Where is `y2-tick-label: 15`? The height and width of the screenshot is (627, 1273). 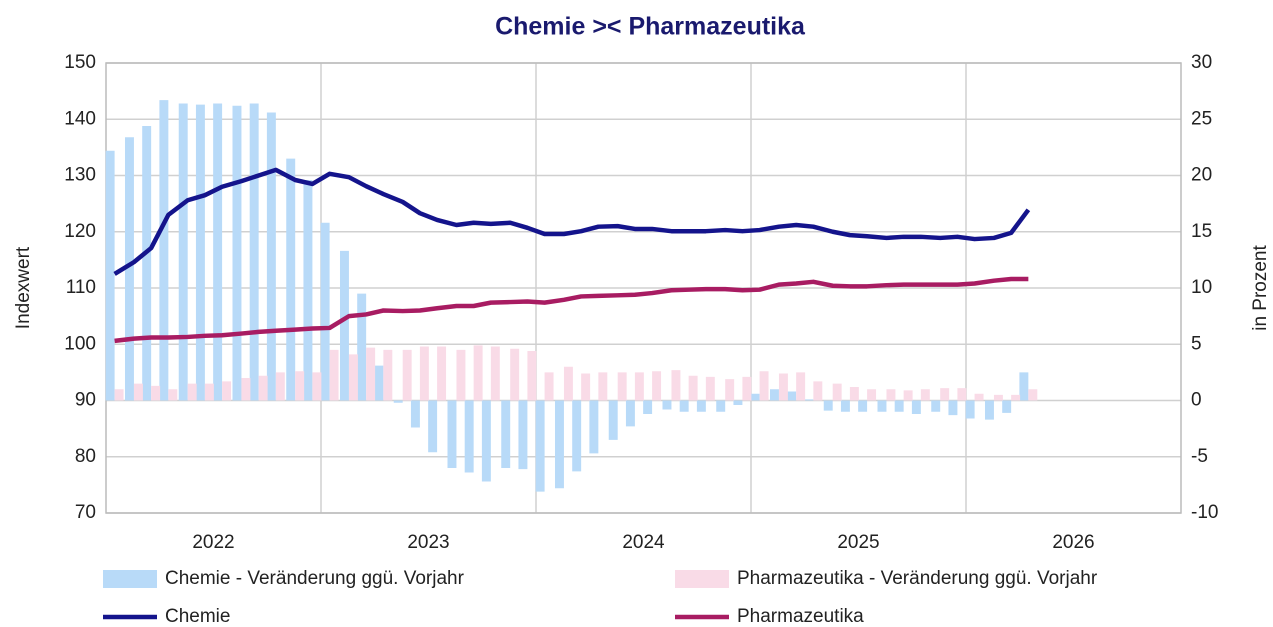
y2-tick-label: 15 is located at coordinates (1201, 231).